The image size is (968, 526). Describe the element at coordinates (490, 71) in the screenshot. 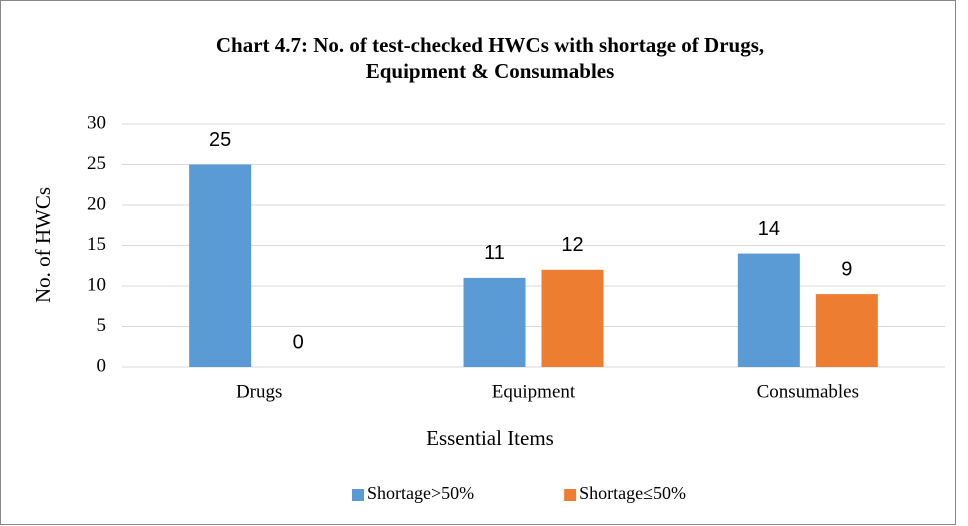

I see `chart-title: Equipment & Consumables` at that location.